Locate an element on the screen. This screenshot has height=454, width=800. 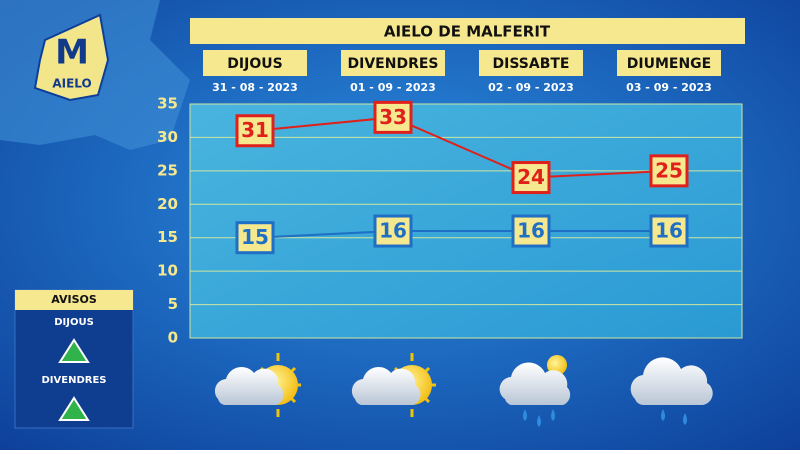
chart-title: AIELO DE MALFERIT is located at coordinates (467, 32).